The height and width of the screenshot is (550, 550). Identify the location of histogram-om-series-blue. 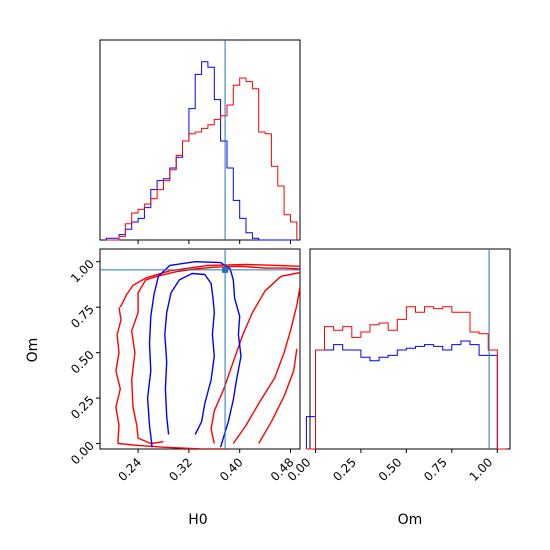
(406, 395).